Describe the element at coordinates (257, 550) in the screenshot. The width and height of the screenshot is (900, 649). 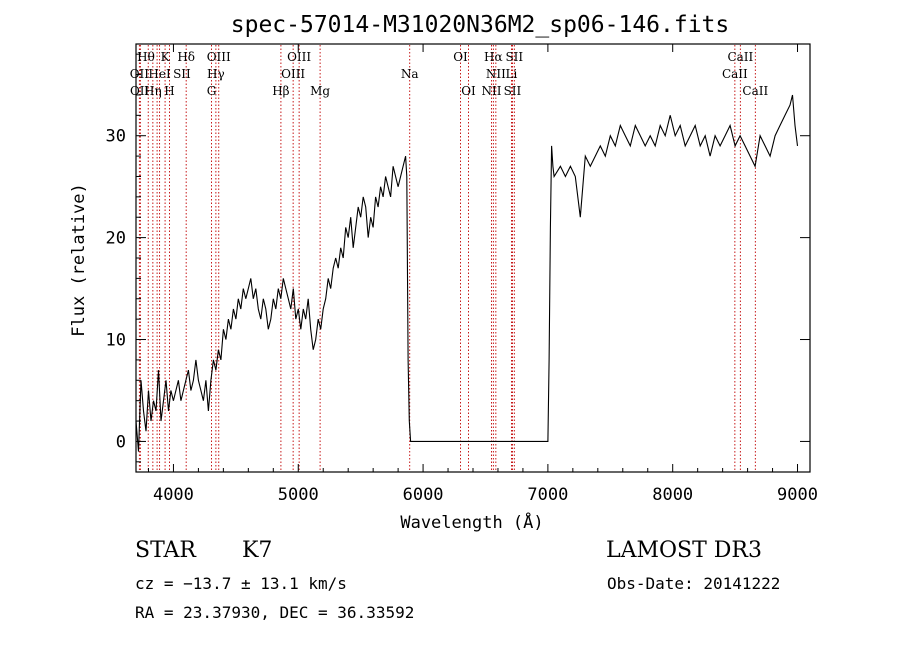
I see `object-subclass: K7` at that location.